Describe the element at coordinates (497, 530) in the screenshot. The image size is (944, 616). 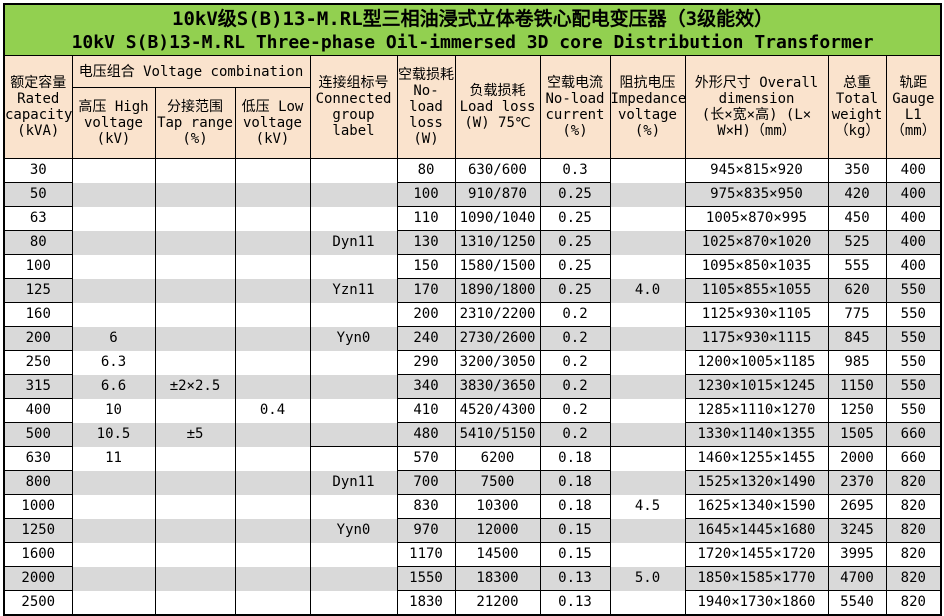
I see `cell-load-loss: 12000` at that location.